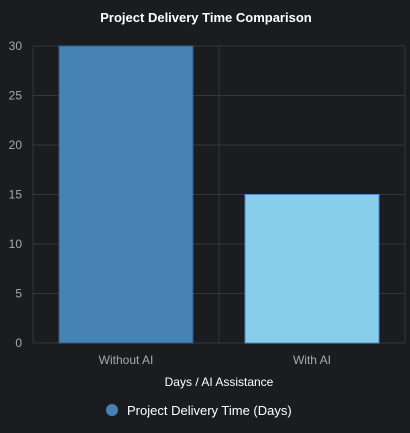 This screenshot has width=410, height=433. What do you see at coordinates (215, 360) in the screenshot?
I see `x-axis-ticks: Without AI With AI` at bounding box center [215, 360].